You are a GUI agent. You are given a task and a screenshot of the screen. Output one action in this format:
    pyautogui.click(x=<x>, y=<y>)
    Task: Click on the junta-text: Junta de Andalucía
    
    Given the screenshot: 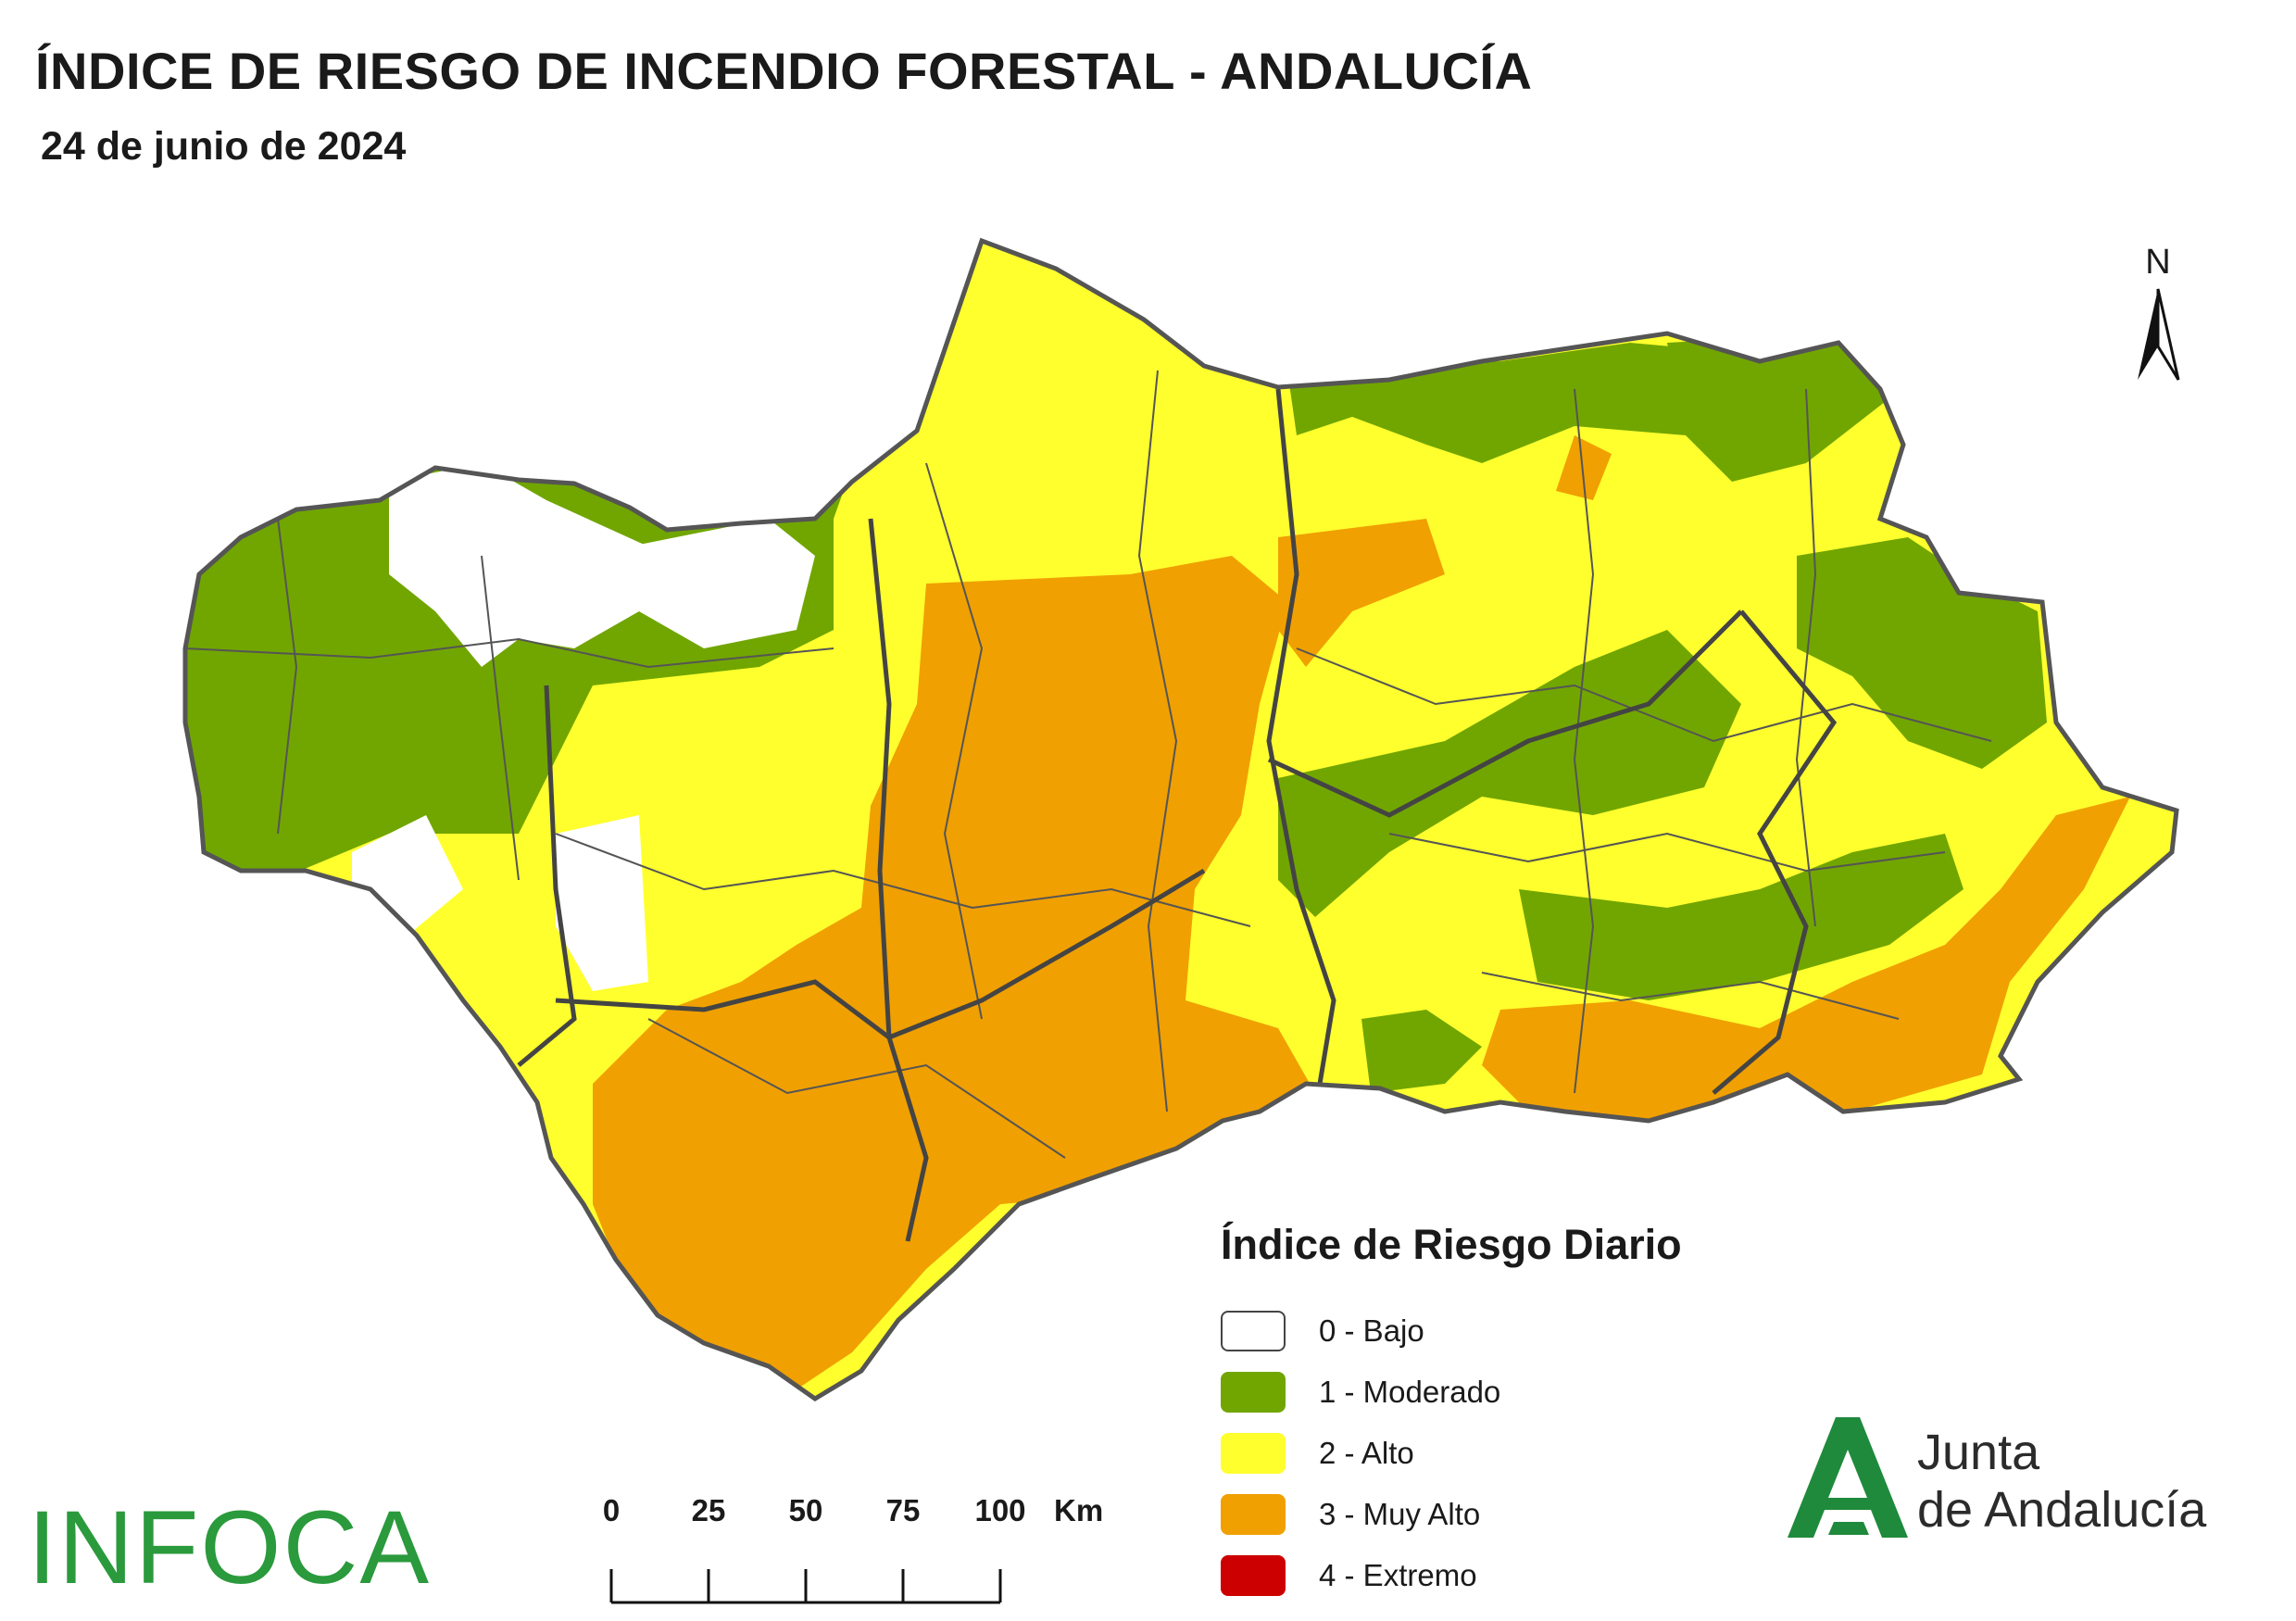 What is the action you would take?
    pyautogui.click(x=2061, y=1481)
    